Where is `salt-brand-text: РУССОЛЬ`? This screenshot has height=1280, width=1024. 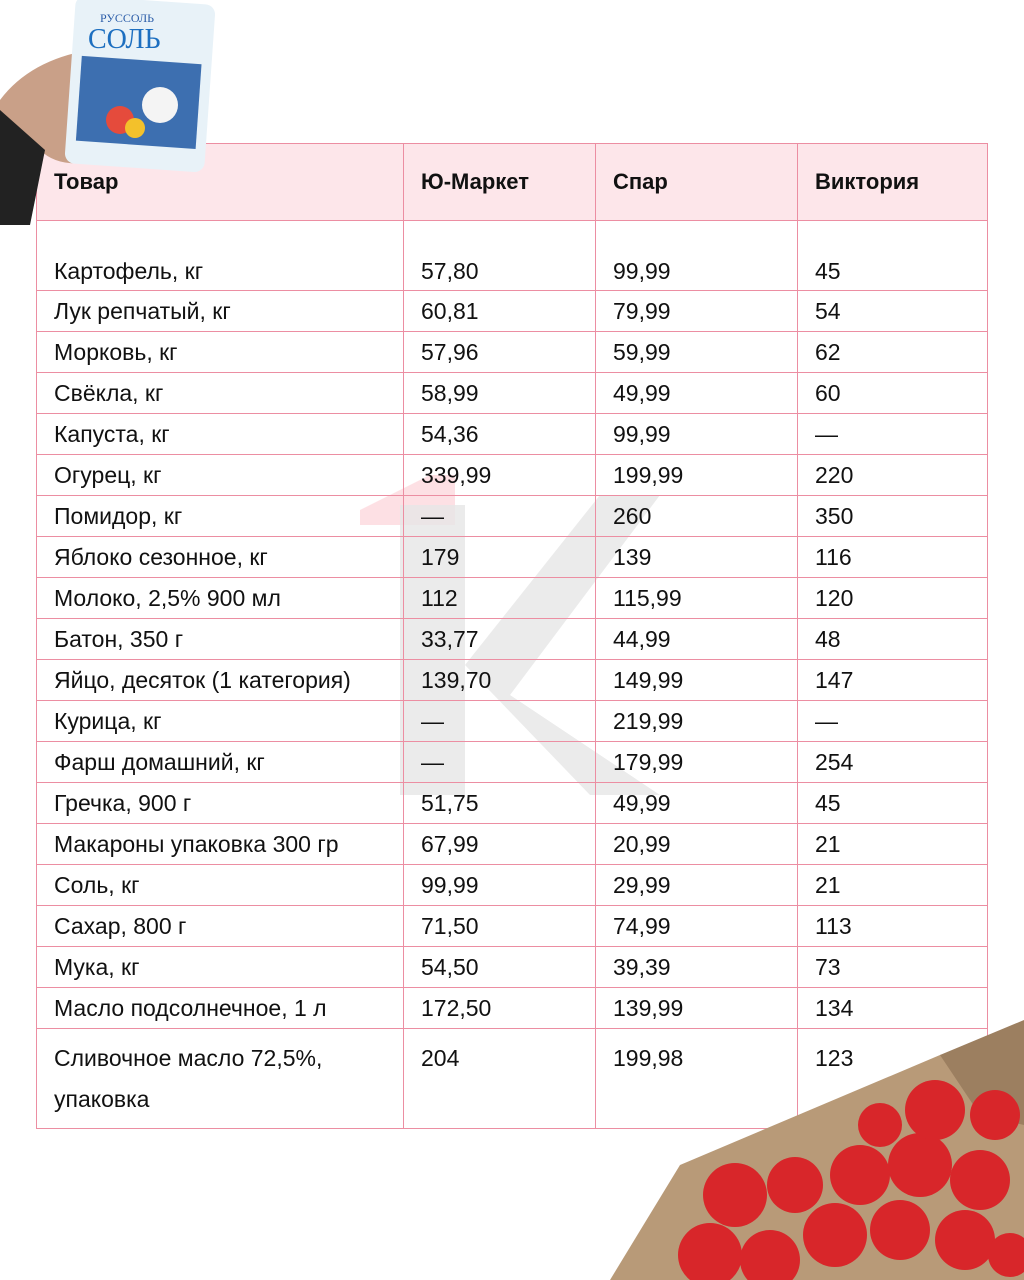
salt-brand-text: РУССОЛЬ is located at coordinates (127, 18).